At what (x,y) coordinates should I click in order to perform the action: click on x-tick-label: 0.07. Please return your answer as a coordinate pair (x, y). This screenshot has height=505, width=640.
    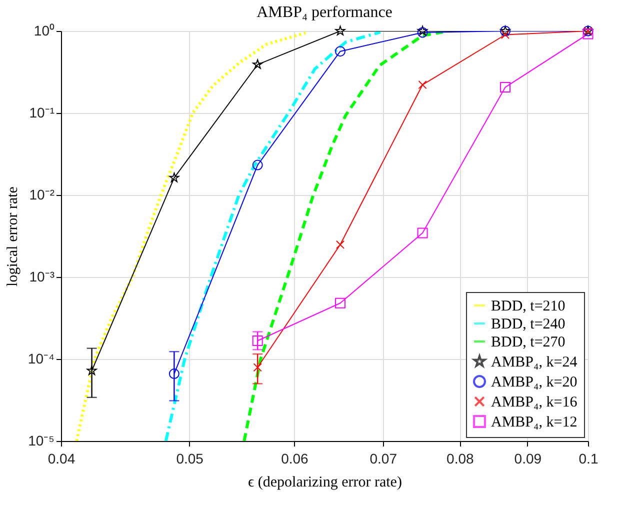
    Looking at the image, I should click on (384, 458).